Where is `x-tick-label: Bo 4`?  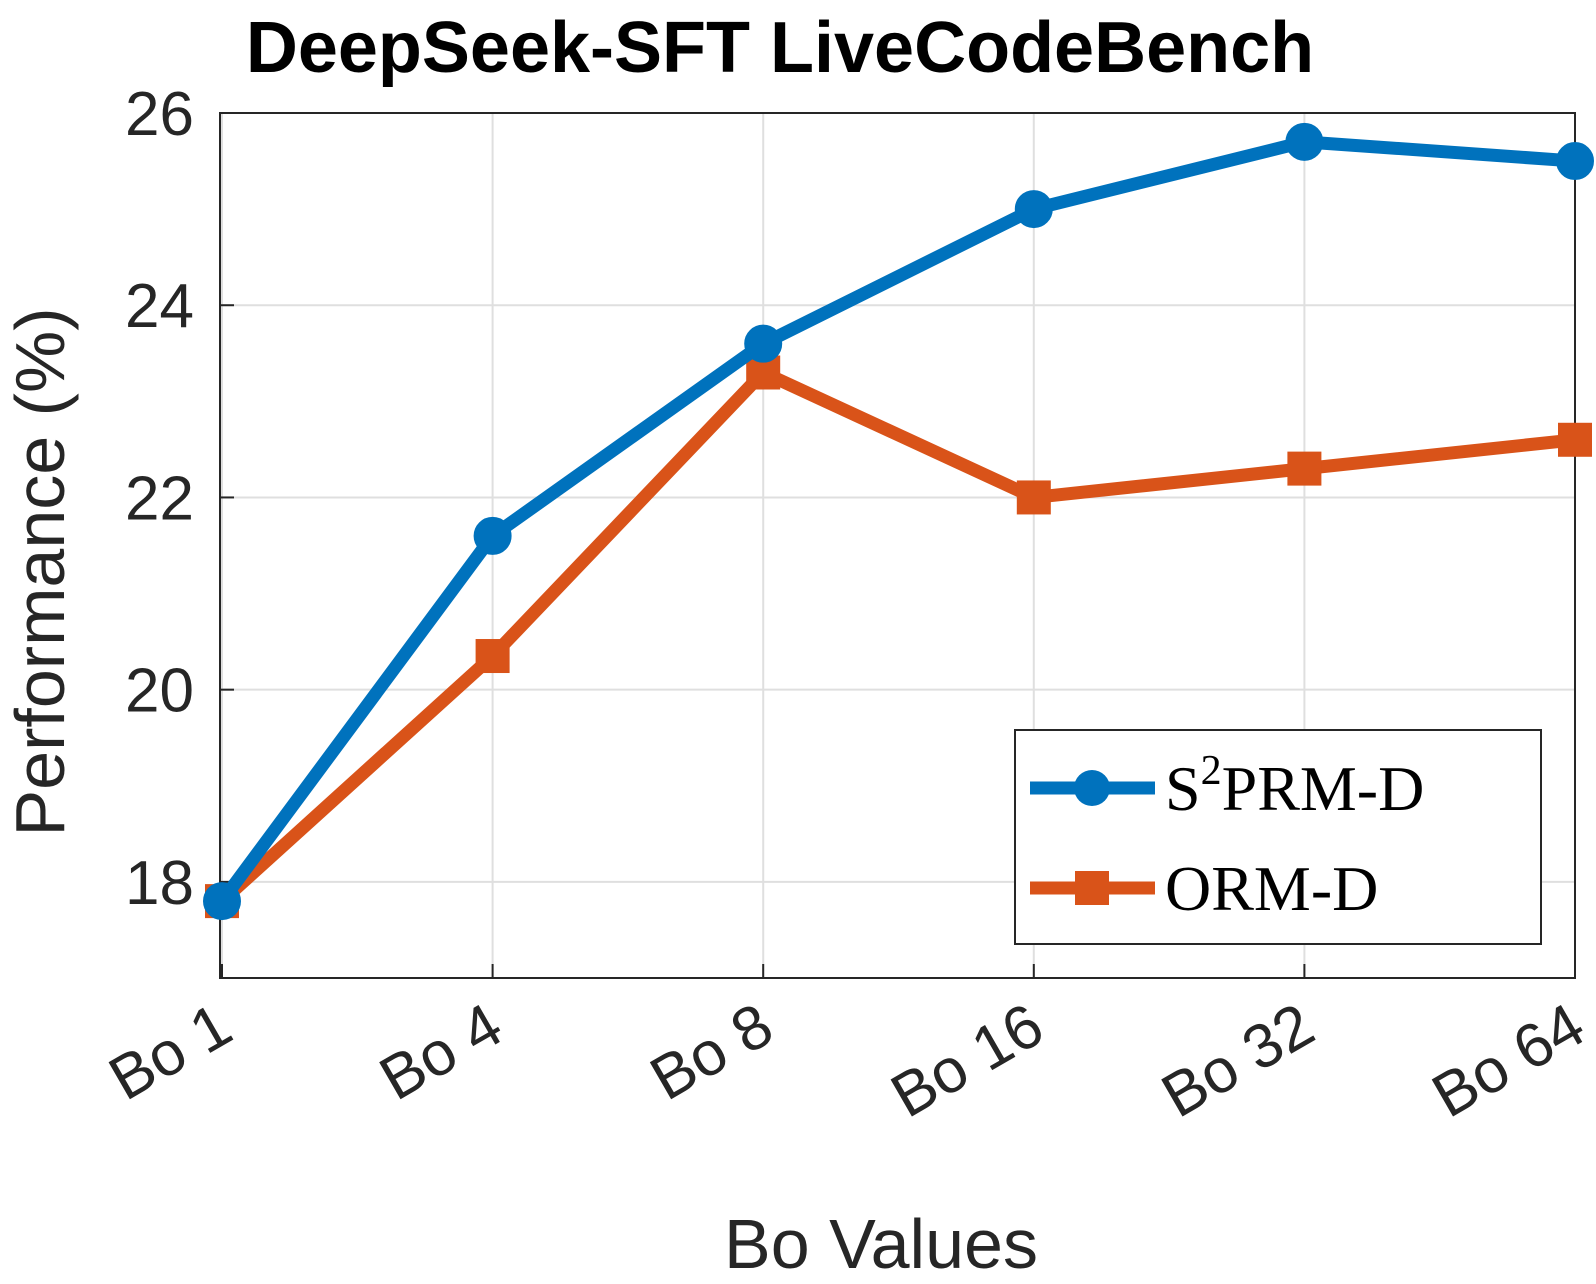
x-tick-label: Bo 4 is located at coordinates (441, 1052).